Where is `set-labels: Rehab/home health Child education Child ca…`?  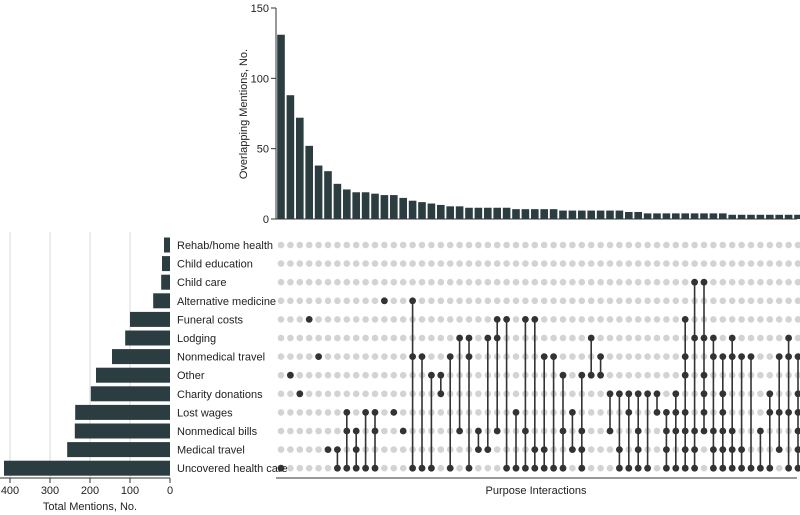
set-labels: Rehab/home health Child education Child ca… is located at coordinates (232, 357).